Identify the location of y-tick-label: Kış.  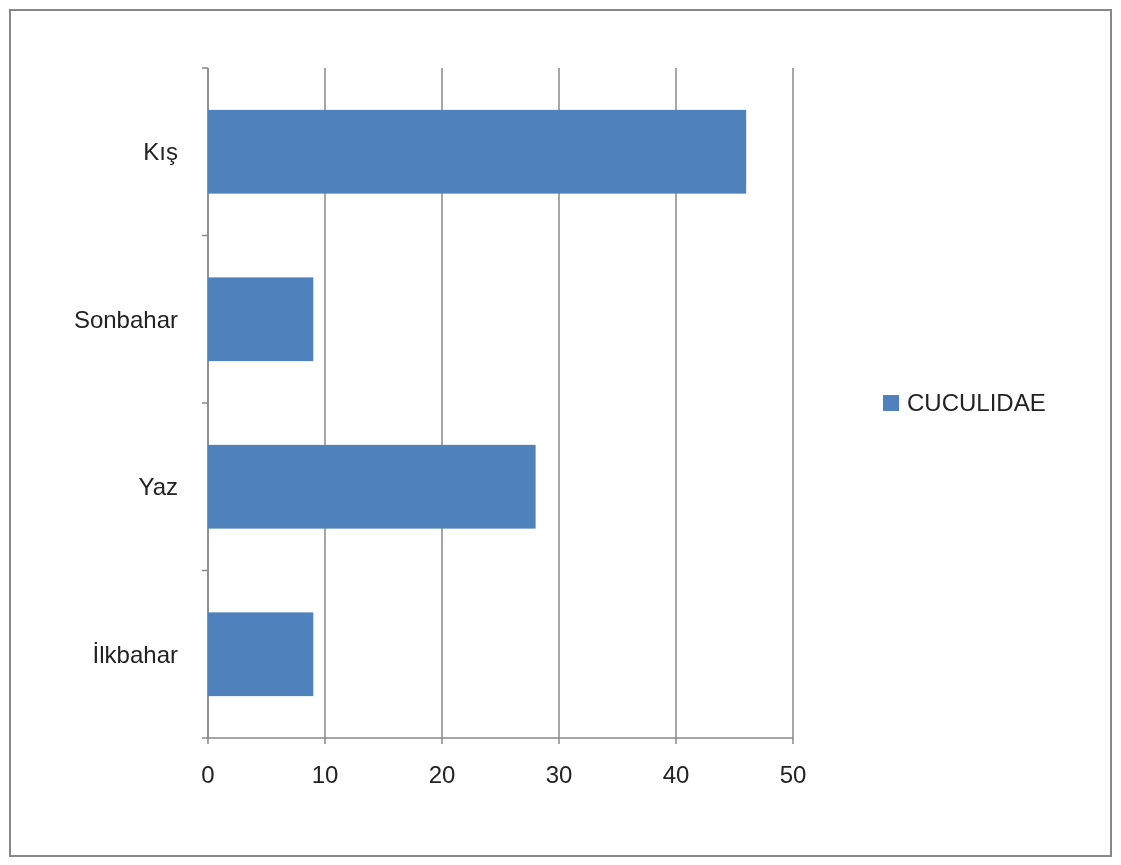
(160, 152).